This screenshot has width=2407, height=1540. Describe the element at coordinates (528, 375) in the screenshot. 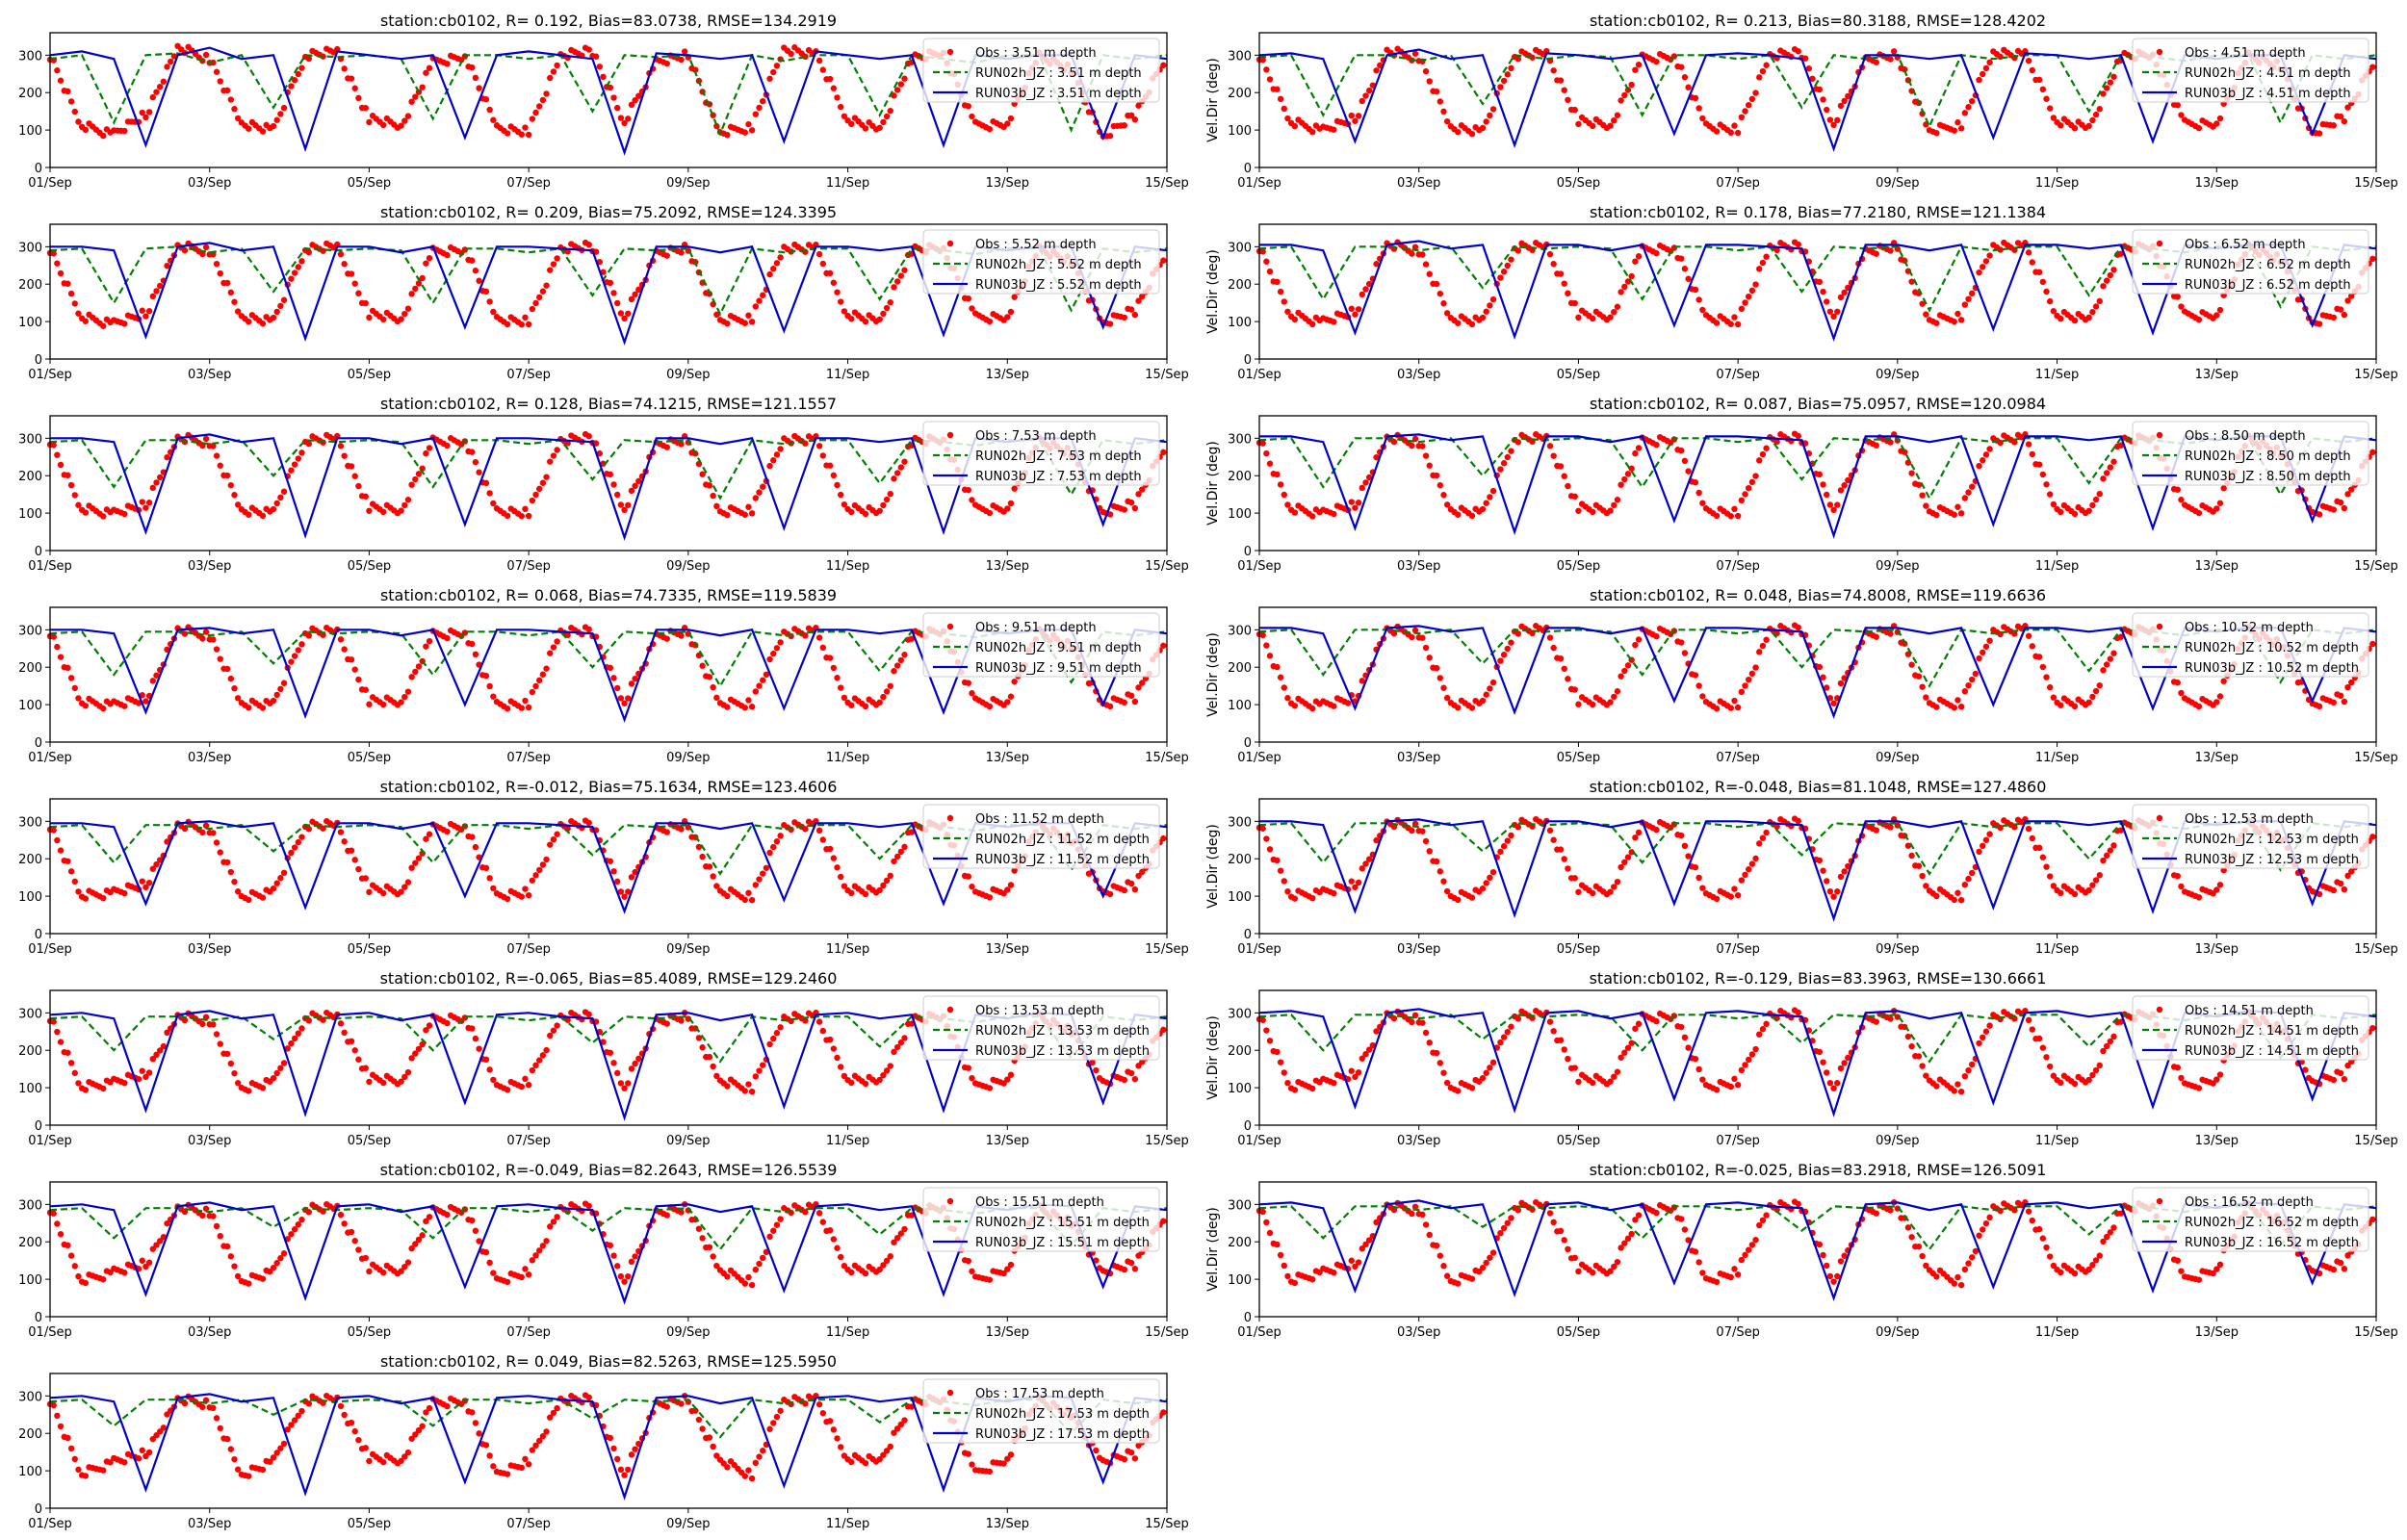

I see `x-tick-label: 07/Sep` at that location.